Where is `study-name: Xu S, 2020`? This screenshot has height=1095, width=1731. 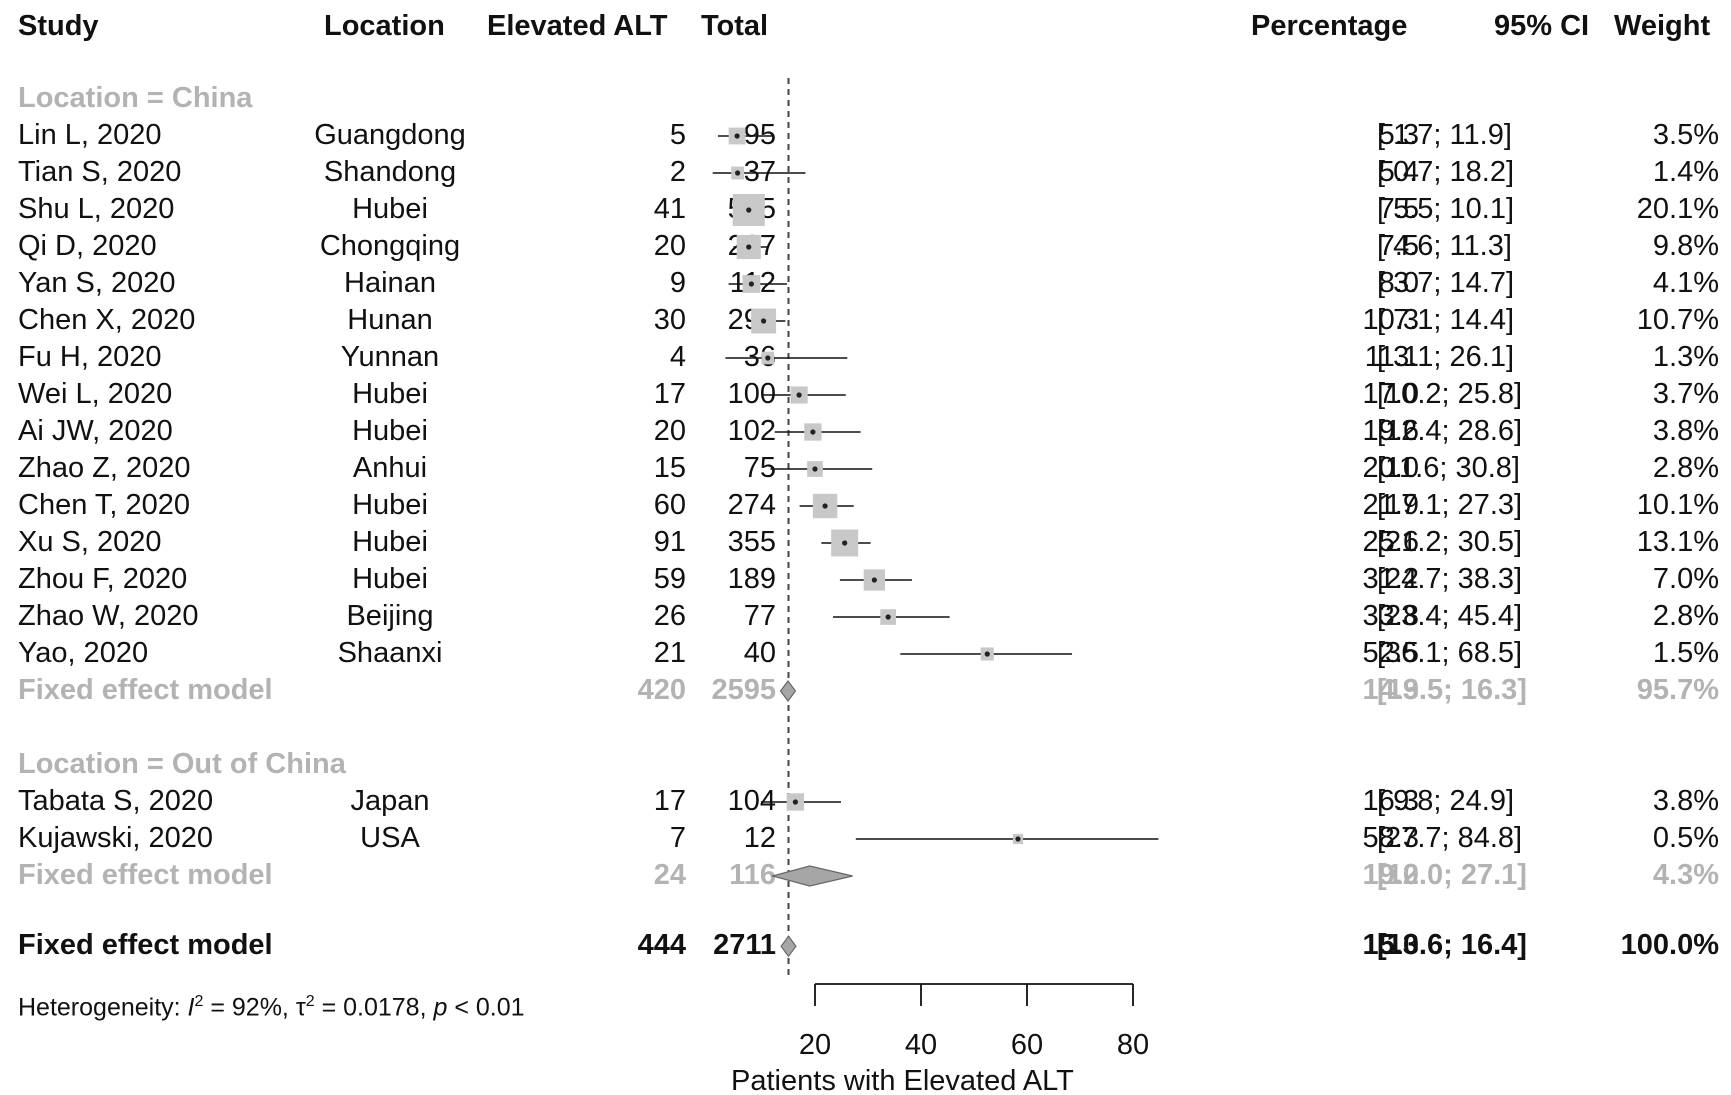
study-name: Xu S, 2020 is located at coordinates (90, 542).